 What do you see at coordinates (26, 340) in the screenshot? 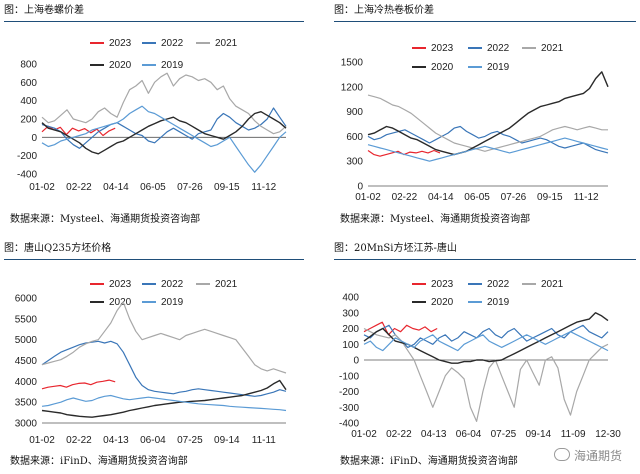
I see `y-tick-label: 5000` at bounding box center [26, 340].